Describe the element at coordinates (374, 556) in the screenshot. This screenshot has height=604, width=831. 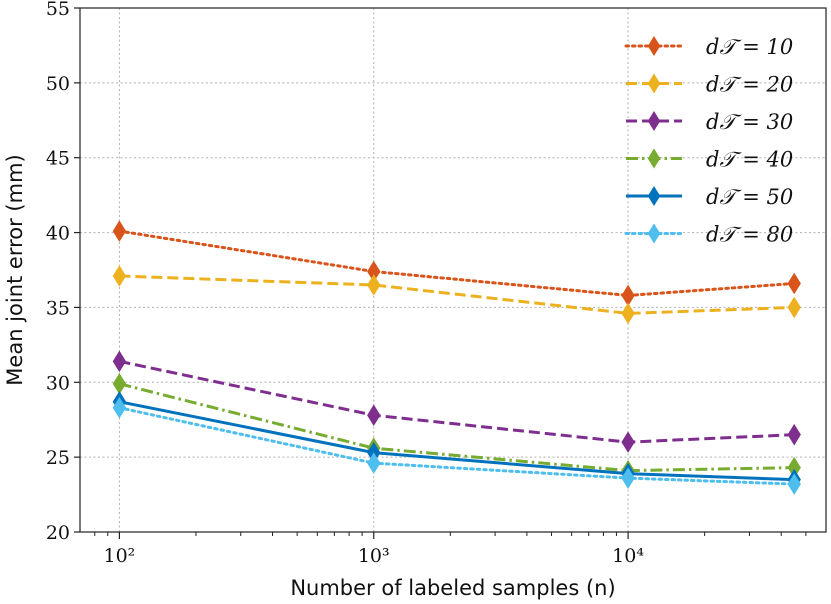
I see `x-tick-label: 10³` at that location.